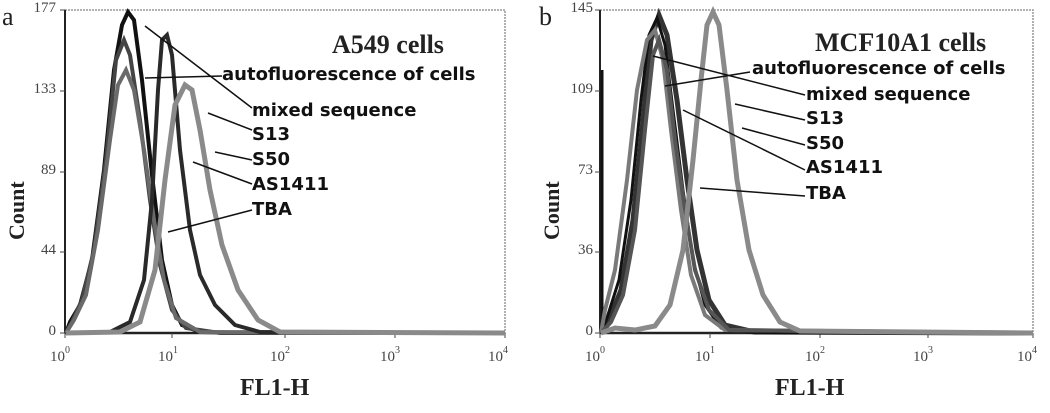 The image size is (1050, 413). I want to click on y-tick: 89, so click(48, 170).